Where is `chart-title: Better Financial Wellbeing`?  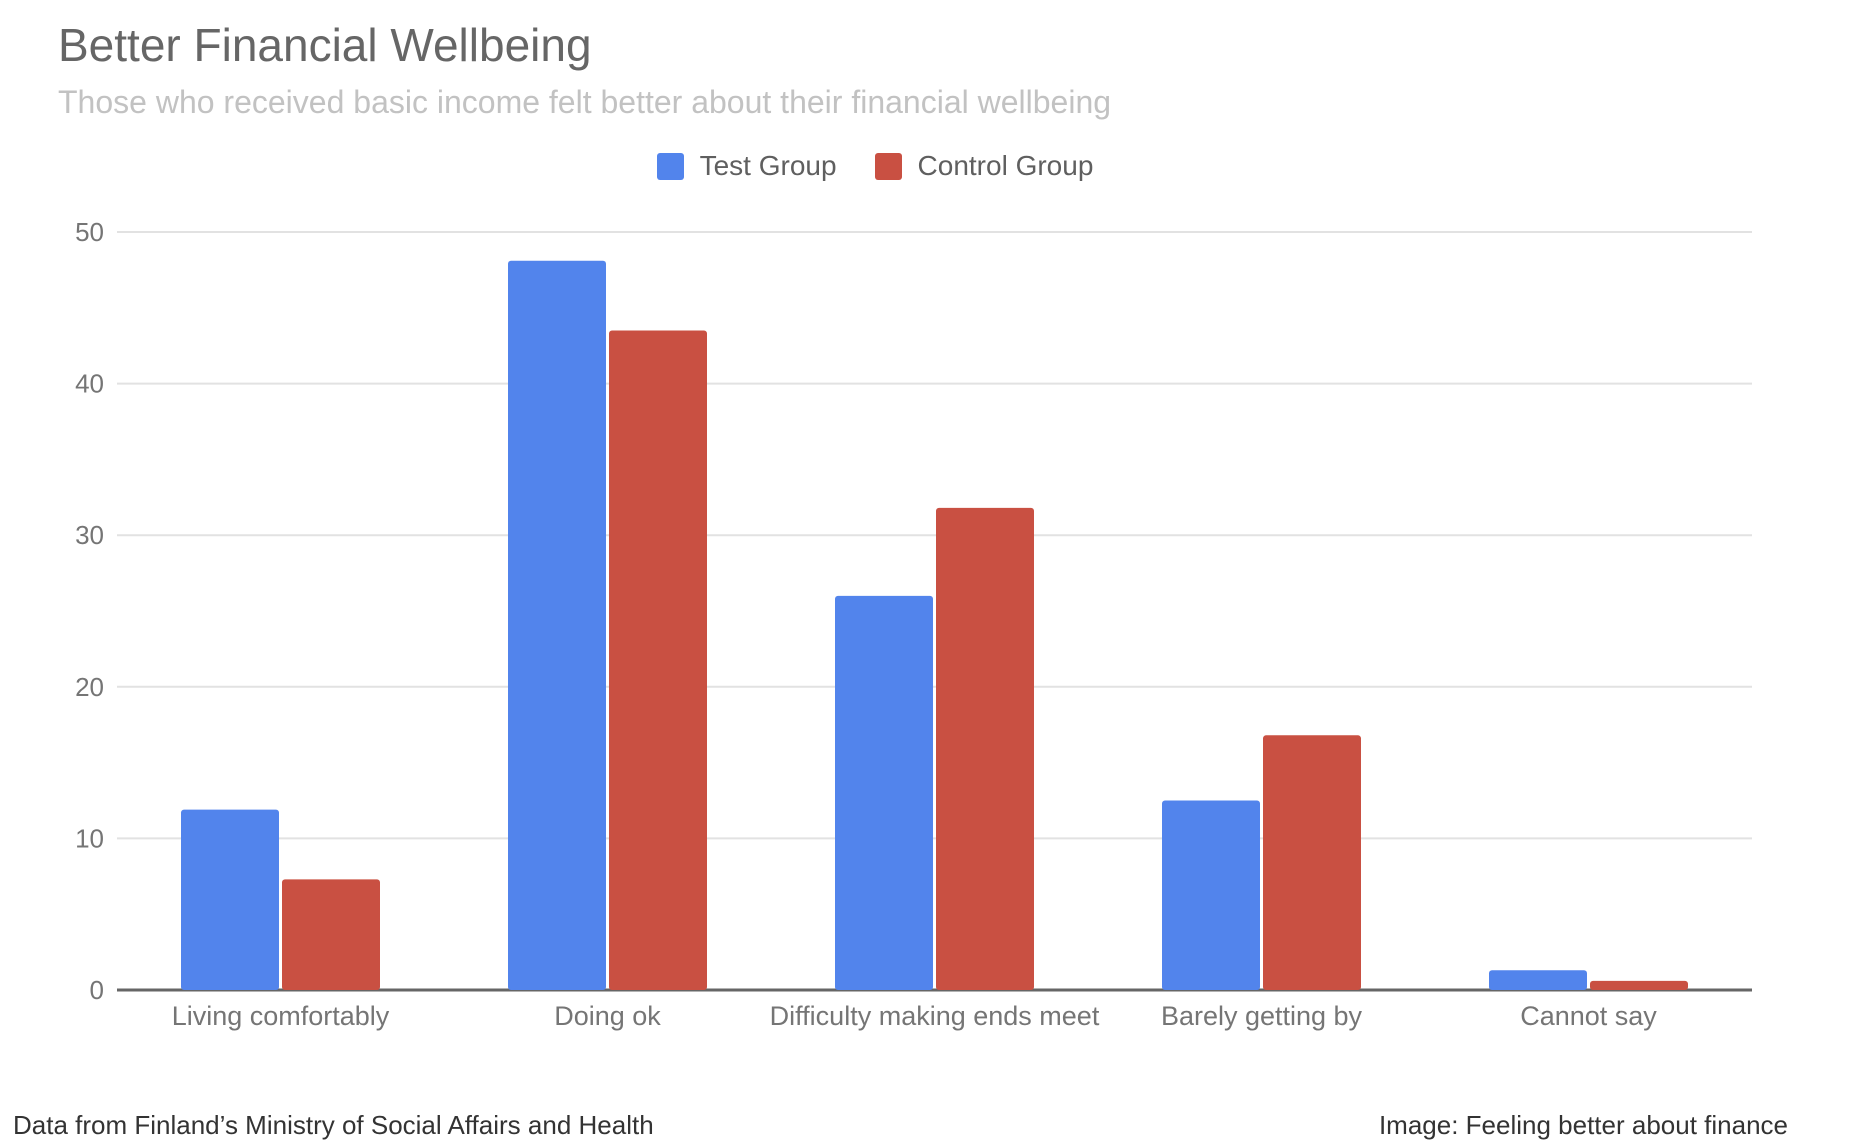
chart-title: Better Financial Wellbeing is located at coordinates (325, 45).